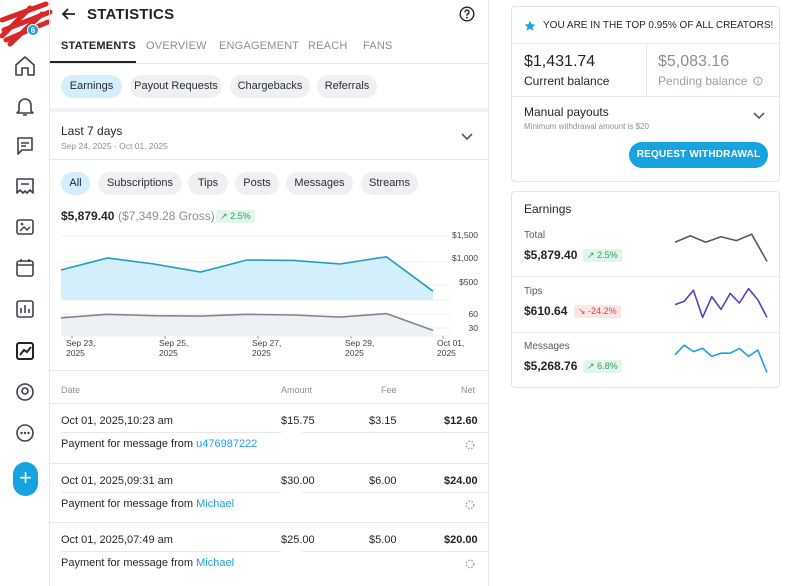 Image resolution: width=800 pixels, height=586 pixels. I want to click on column-header-fee: Fee, so click(389, 390).